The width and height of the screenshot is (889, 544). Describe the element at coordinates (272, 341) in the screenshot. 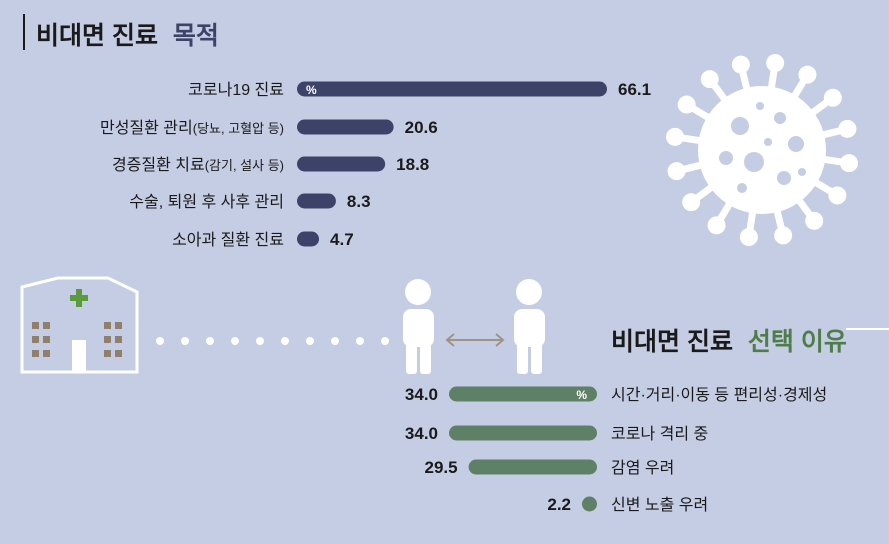

I see `dotted-connector` at that location.